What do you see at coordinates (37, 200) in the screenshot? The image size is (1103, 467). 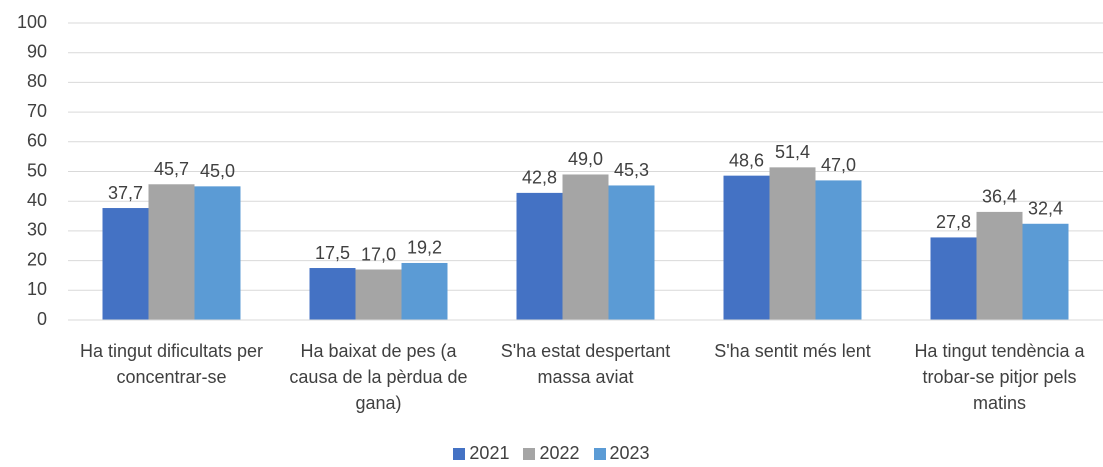 I see `y-tick-label: 40` at bounding box center [37, 200].